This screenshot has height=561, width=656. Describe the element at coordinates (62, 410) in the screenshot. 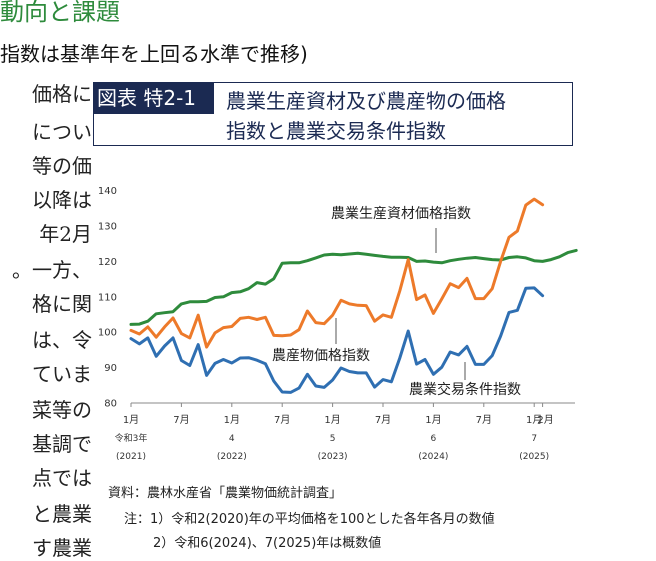

I see `body-line: 菜等の` at that location.